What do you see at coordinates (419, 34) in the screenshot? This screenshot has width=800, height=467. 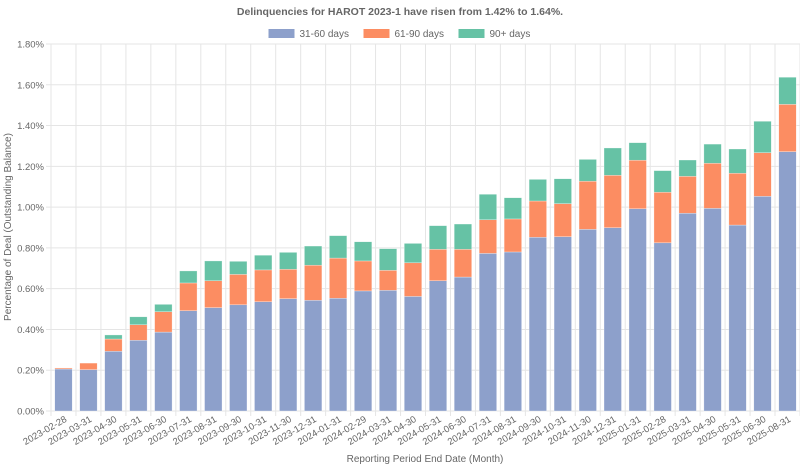 I see `legend-label: 61-90 days` at bounding box center [419, 34].